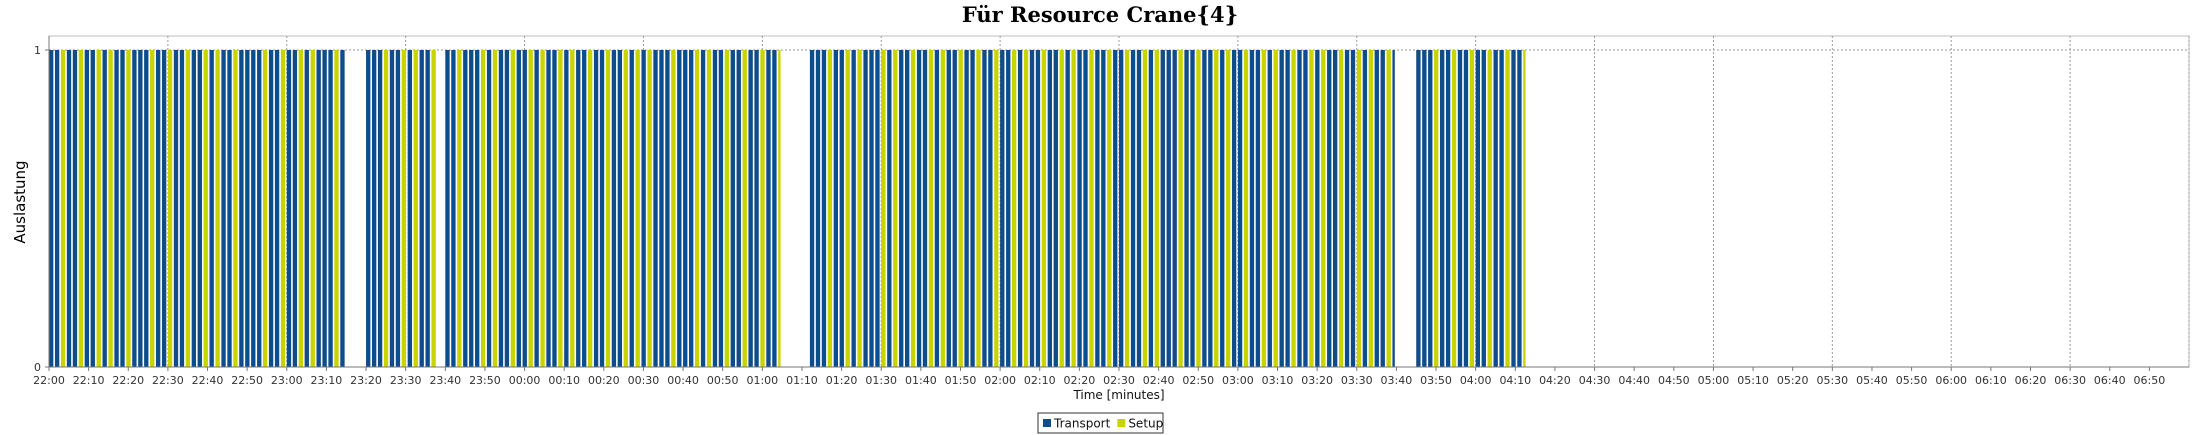 The width and height of the screenshot is (2200, 435). Describe the element at coordinates (49, 380) in the screenshot. I see `x-tick-label: 22:00` at that location.